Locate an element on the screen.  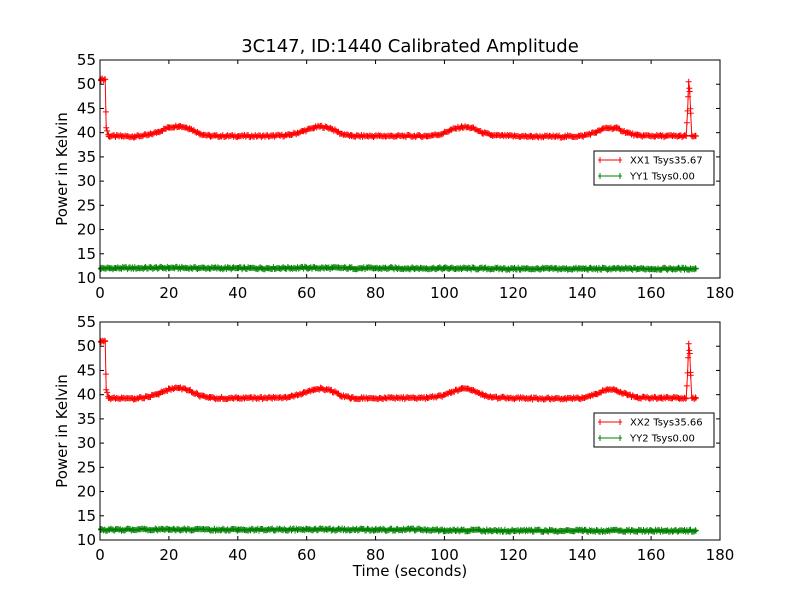
x-axis-label: Time (seconds) is located at coordinates (410, 571).